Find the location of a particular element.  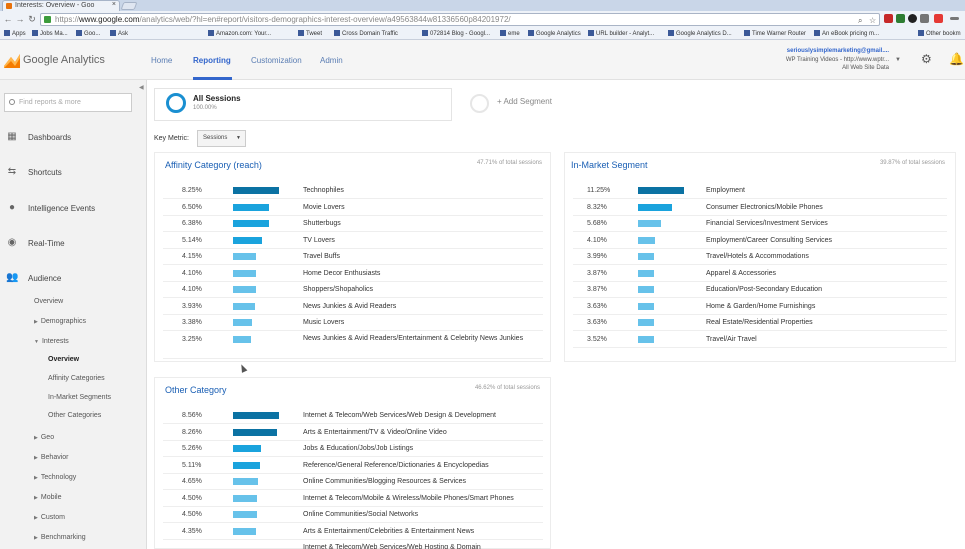

menu-icon is located at coordinates (954, 18).